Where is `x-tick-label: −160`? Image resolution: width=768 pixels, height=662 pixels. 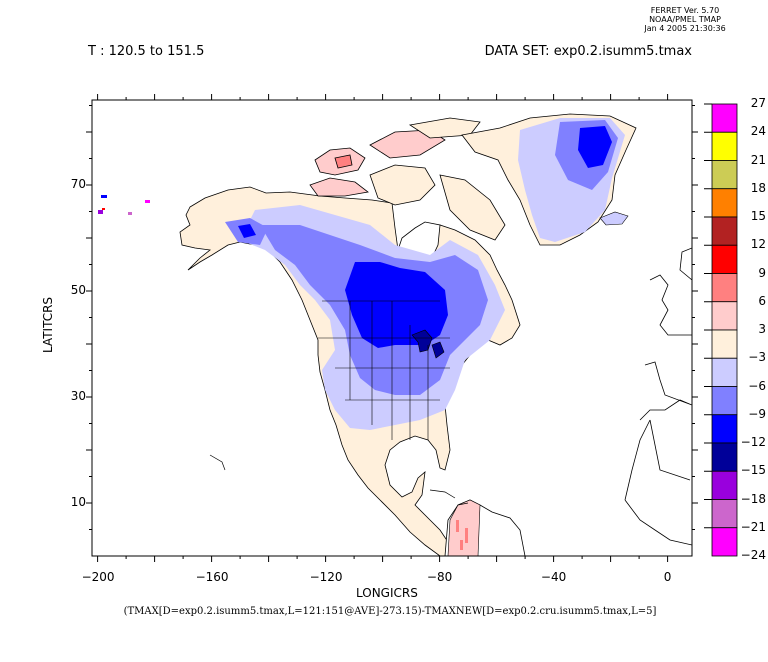
x-tick-label: −160 is located at coordinates (212, 577).